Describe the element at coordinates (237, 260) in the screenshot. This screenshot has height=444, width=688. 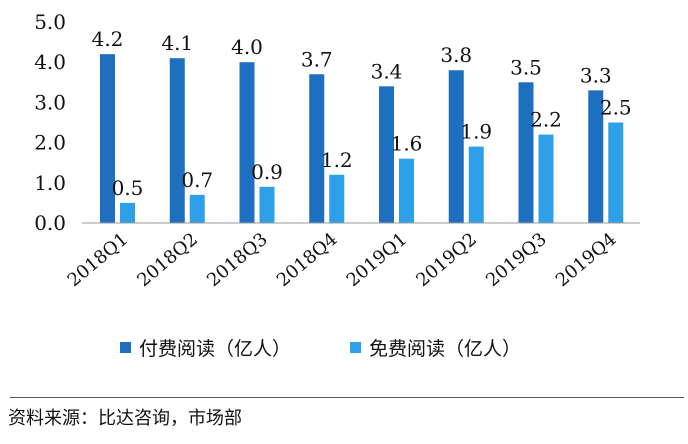
I see `x-tick-label: 2018Q3` at that location.